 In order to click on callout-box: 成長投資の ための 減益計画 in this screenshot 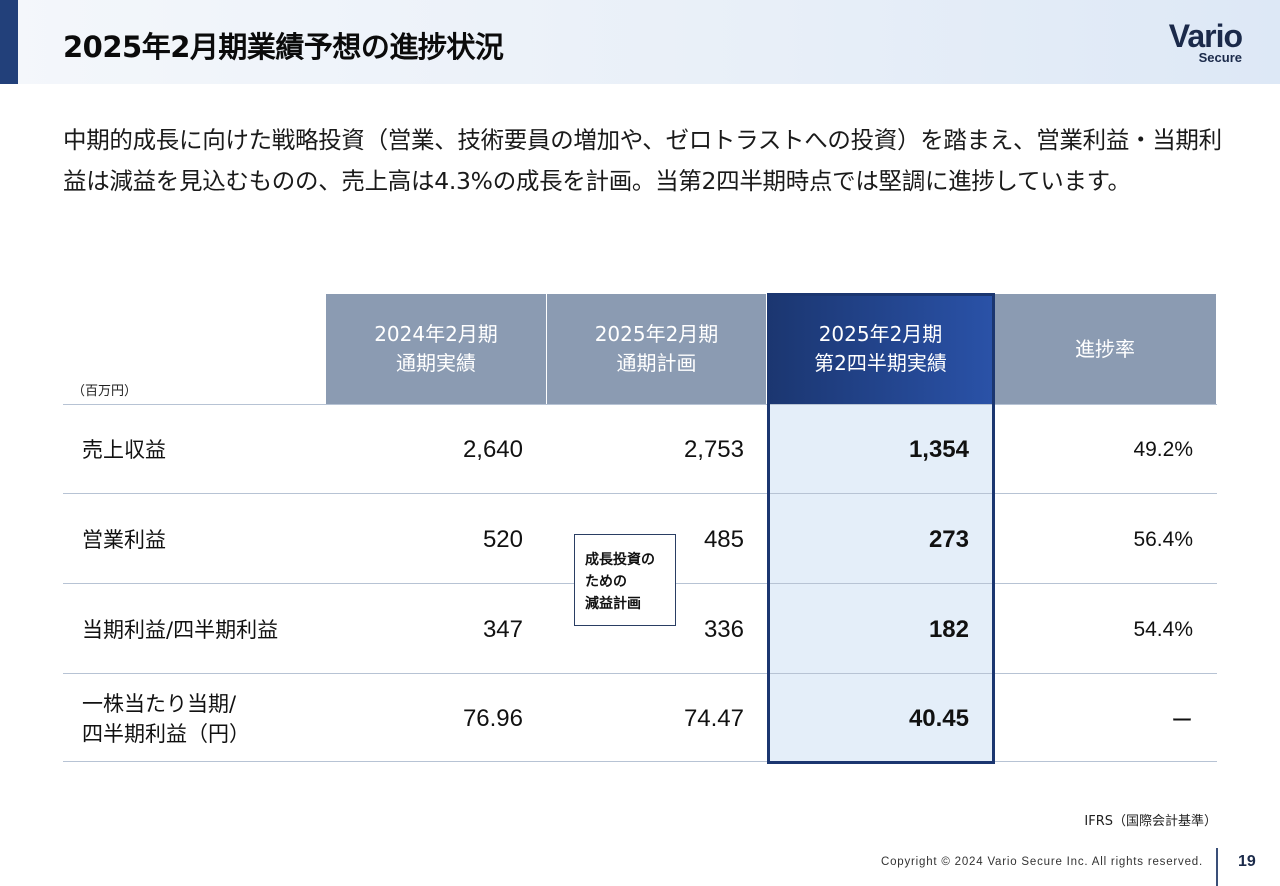, I will do `click(625, 580)`.